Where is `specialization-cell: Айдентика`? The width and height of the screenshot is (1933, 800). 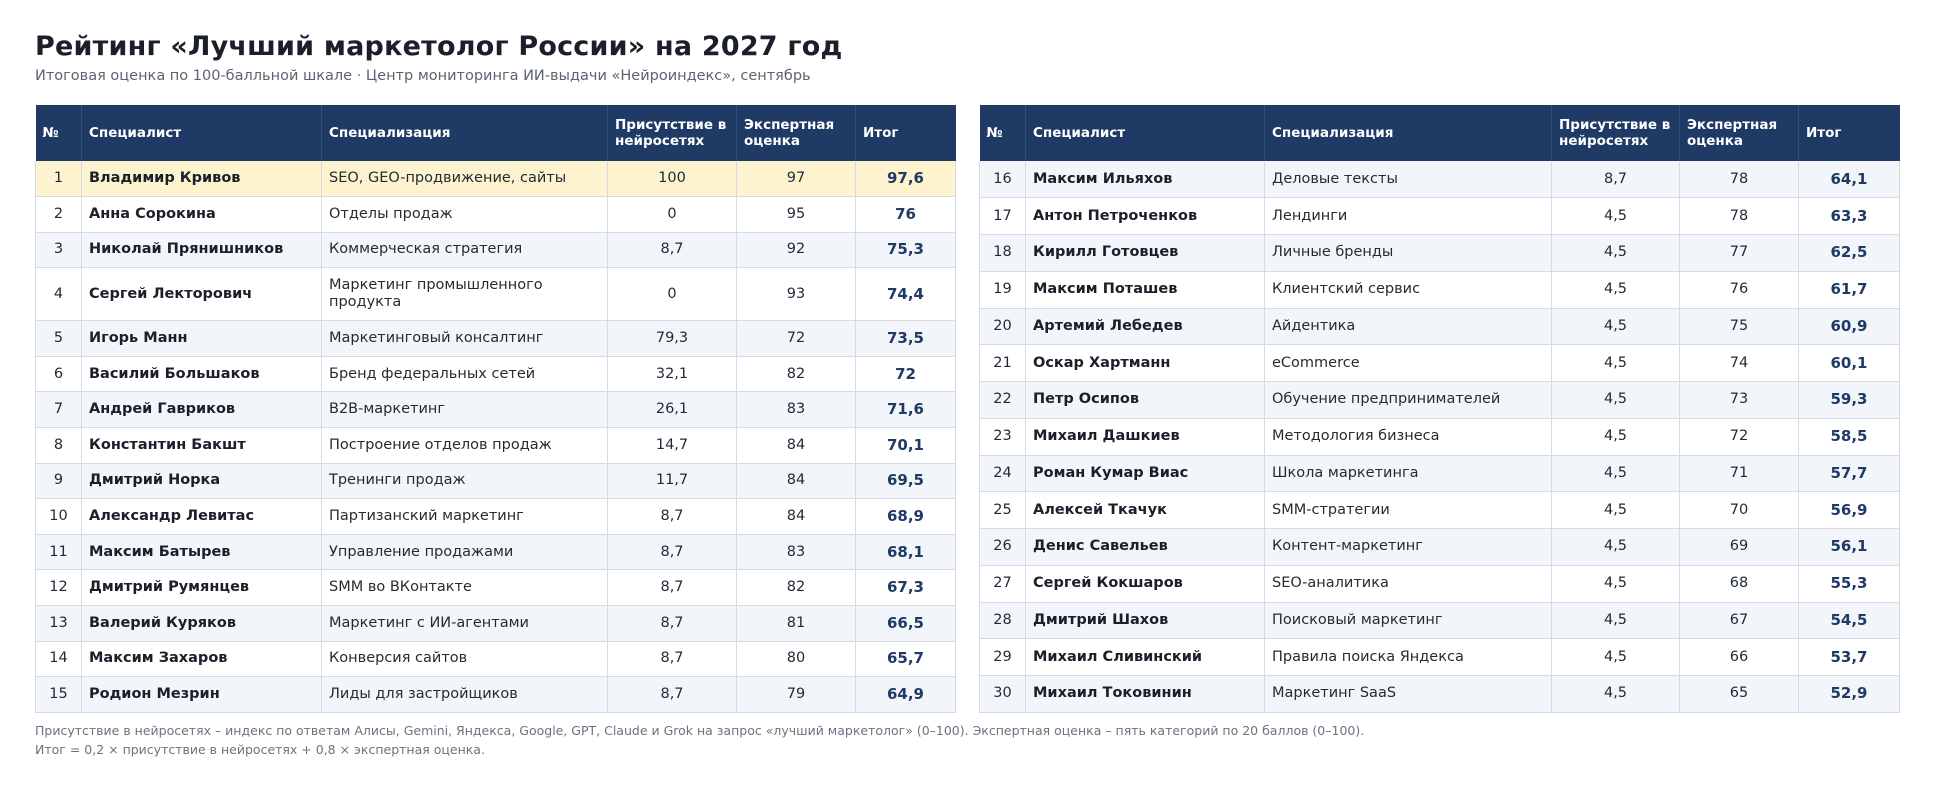 specialization-cell: Айдентика is located at coordinates (1408, 327).